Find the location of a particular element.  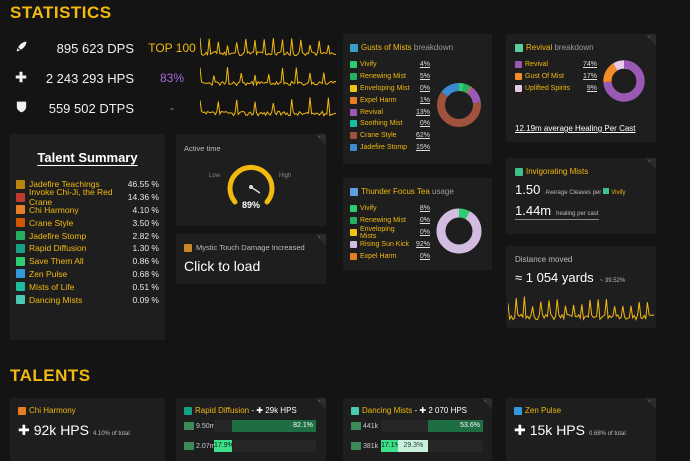

healing-per-cast-label: healing per cast is located at coordinates (577, 214).